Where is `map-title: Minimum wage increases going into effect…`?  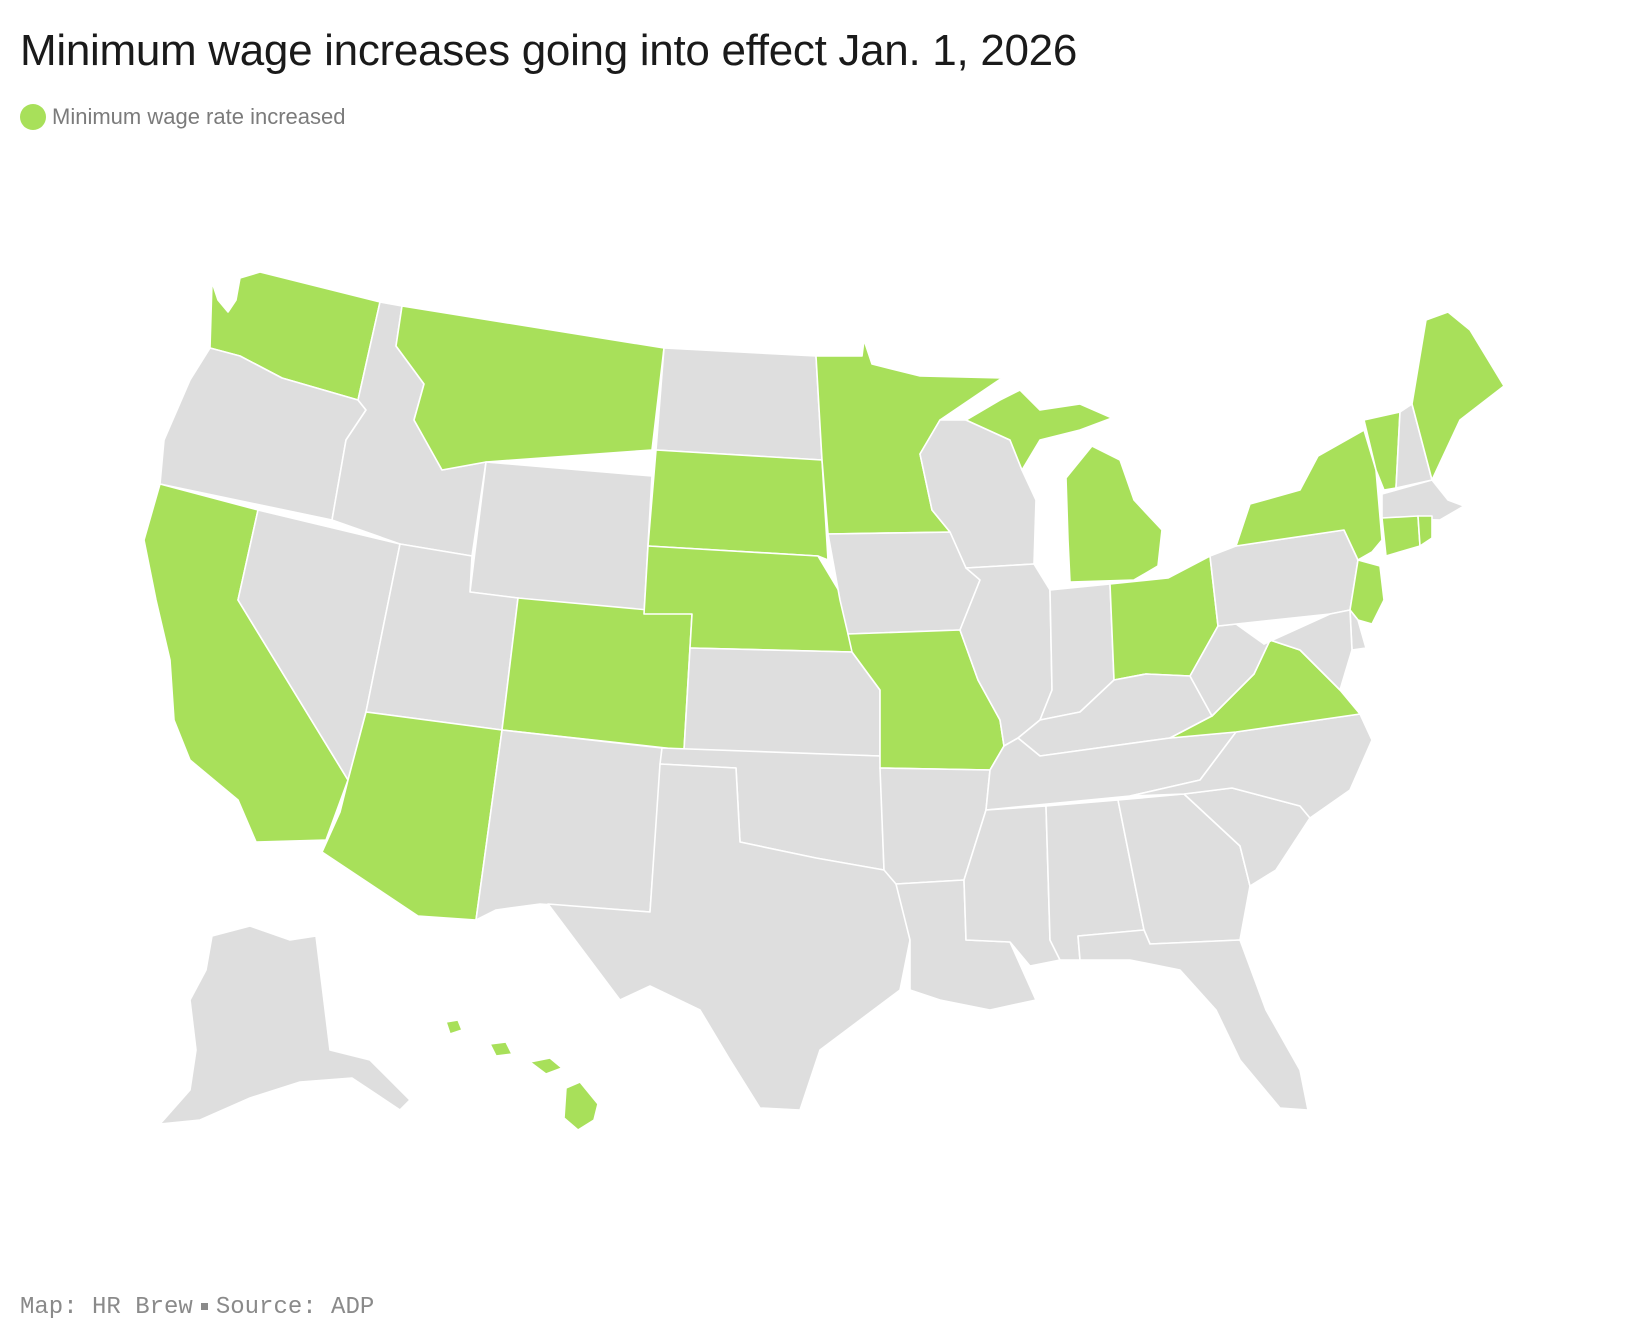
map-title: Minimum wage increases going into effect… is located at coordinates (549, 50).